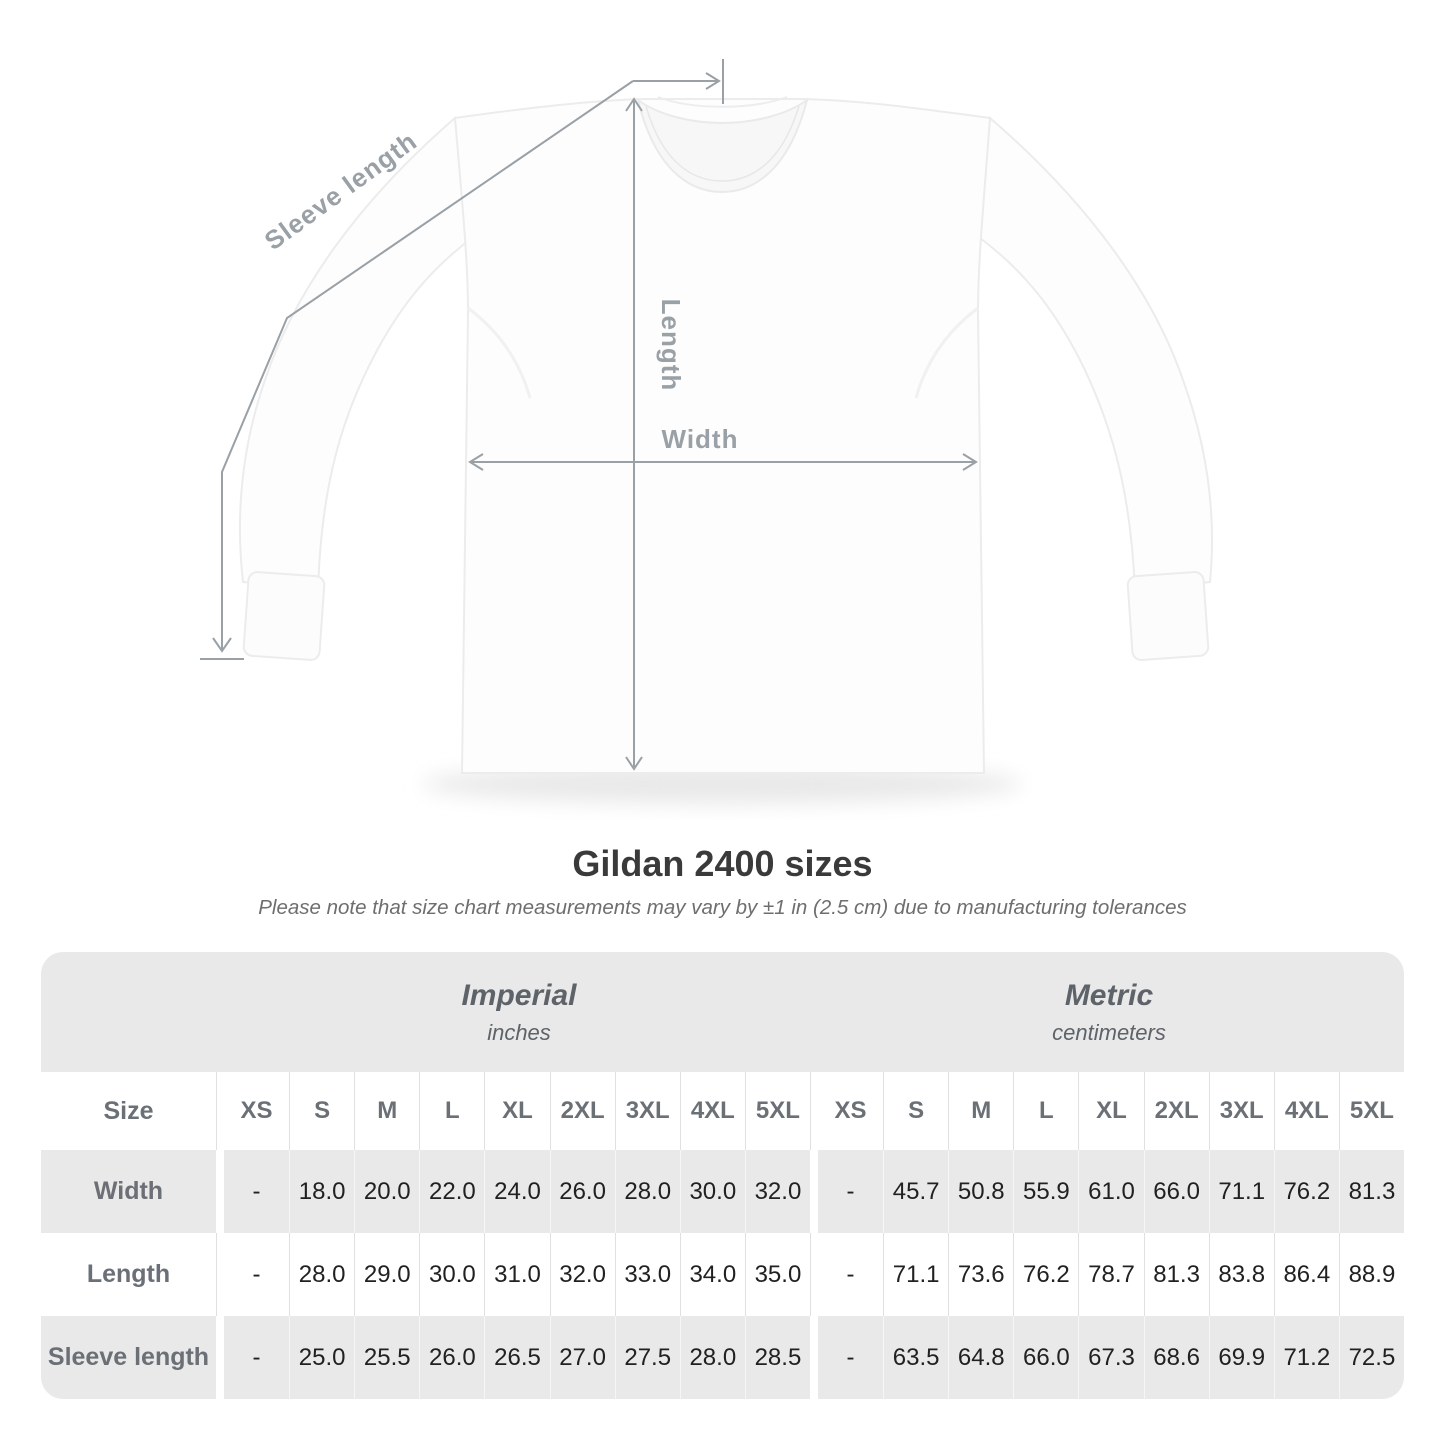  Describe the element at coordinates (519, 995) in the screenshot. I see `imperial-title: Imperial` at that location.